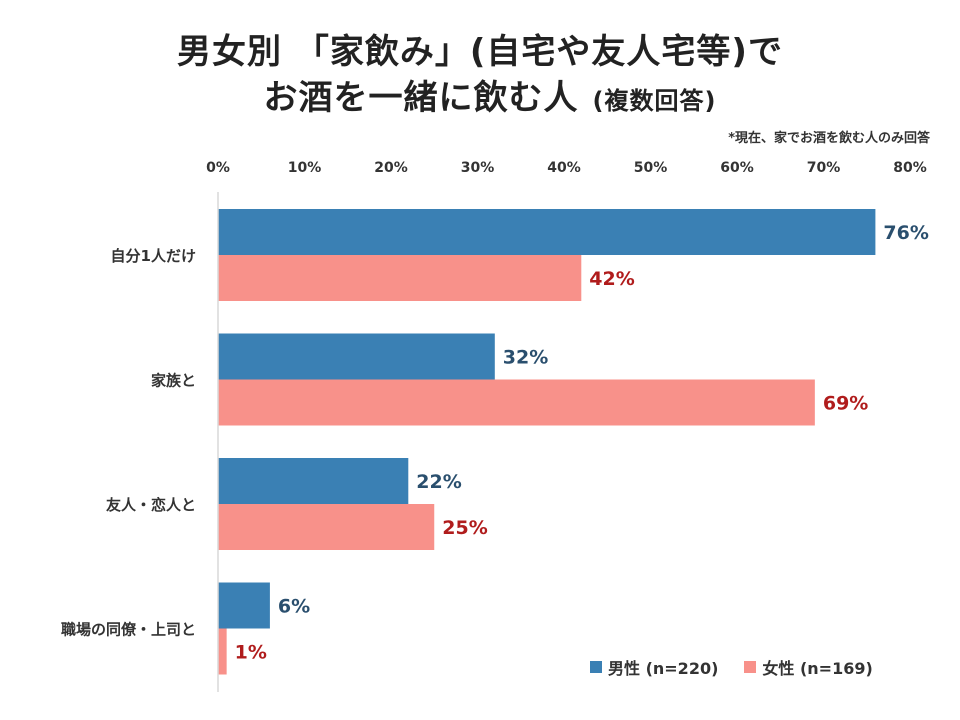 This screenshot has height=720, width=960. What do you see at coordinates (596, 667) in the screenshot?
I see `legend-swatch-male` at bounding box center [596, 667].